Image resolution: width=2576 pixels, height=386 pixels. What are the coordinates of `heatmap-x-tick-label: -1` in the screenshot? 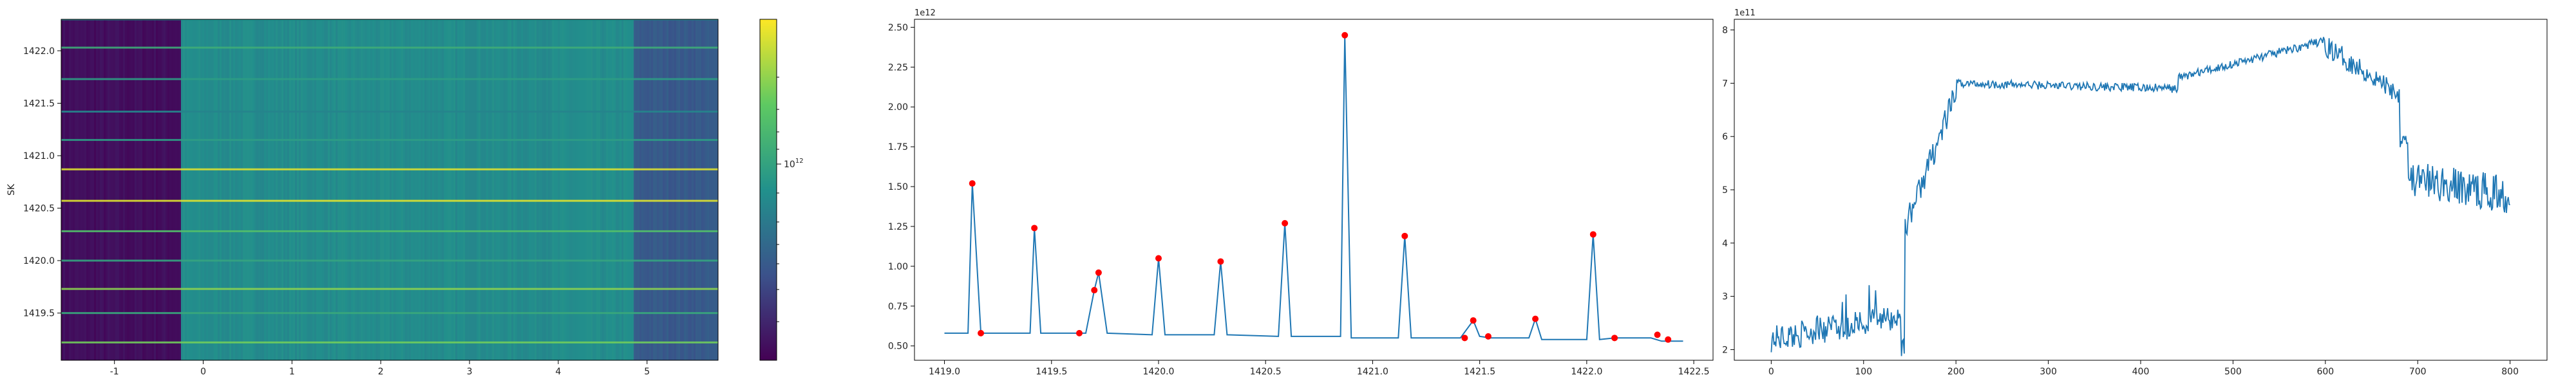 It's located at (115, 372).